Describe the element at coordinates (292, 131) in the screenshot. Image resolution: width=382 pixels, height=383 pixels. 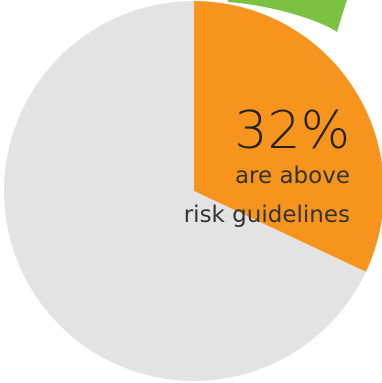
I see `pie-percent-label: 32%` at that location.